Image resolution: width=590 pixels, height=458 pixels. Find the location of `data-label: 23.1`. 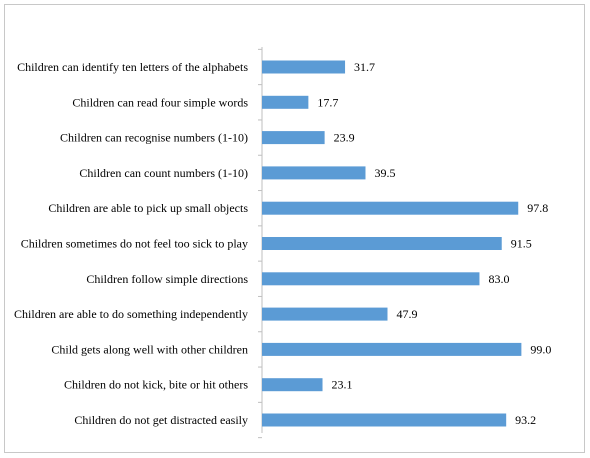

data-label: 23.1 is located at coordinates (342, 385).